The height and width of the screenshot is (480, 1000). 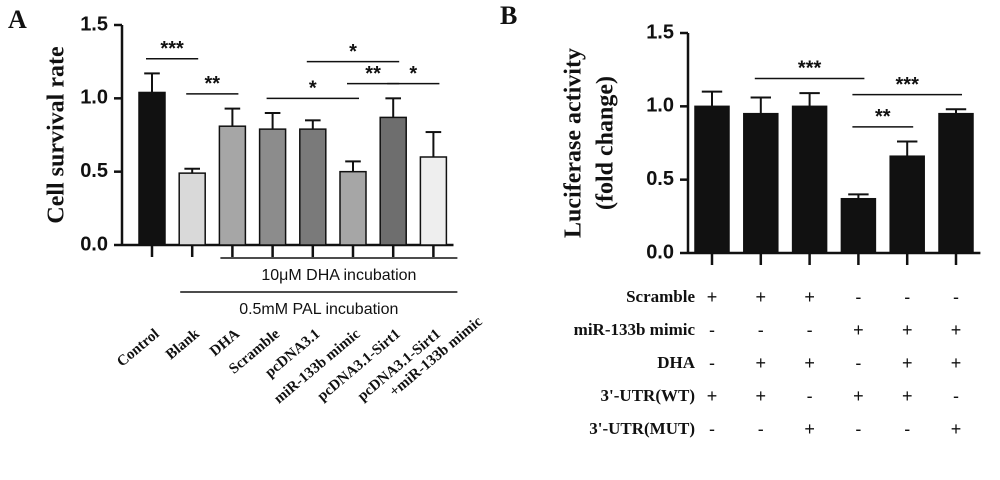 I want to click on y-axis-label: (fold change), so click(x=606, y=143).